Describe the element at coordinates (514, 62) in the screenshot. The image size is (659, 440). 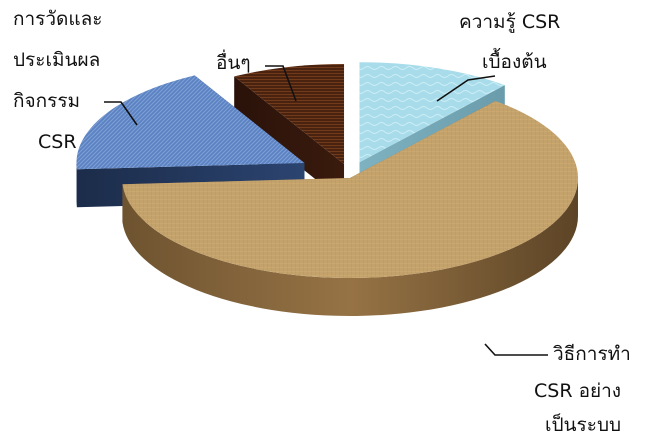
I see `label-line: เบื้องต้น` at that location.